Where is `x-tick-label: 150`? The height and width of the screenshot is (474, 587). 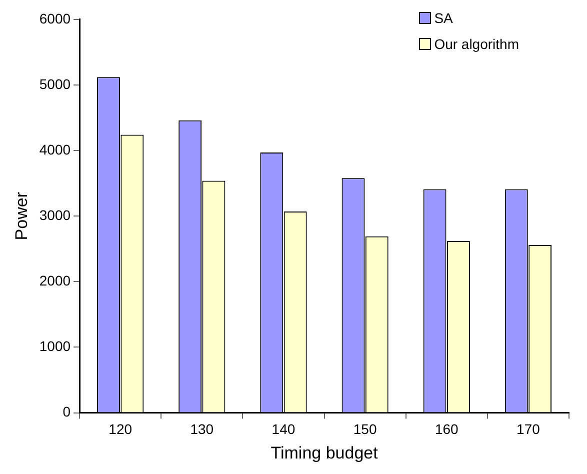 x-tick-label: 150 is located at coordinates (365, 429).